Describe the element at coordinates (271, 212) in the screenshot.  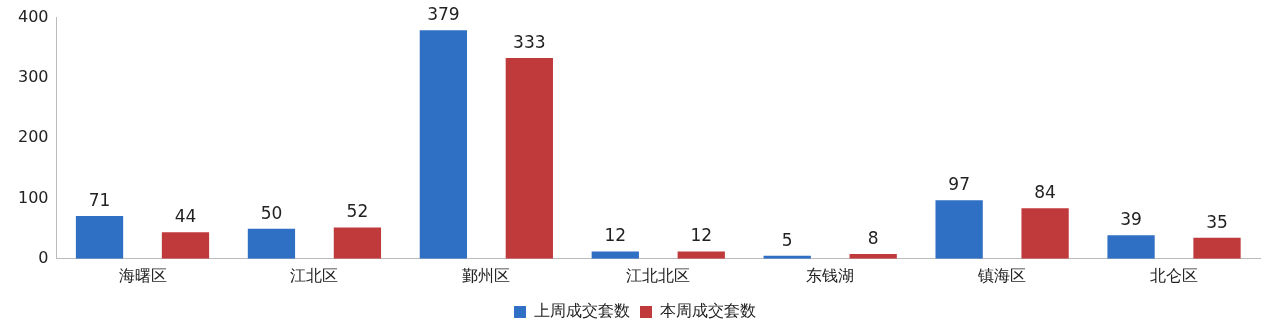
I see `data-label: 50` at that location.